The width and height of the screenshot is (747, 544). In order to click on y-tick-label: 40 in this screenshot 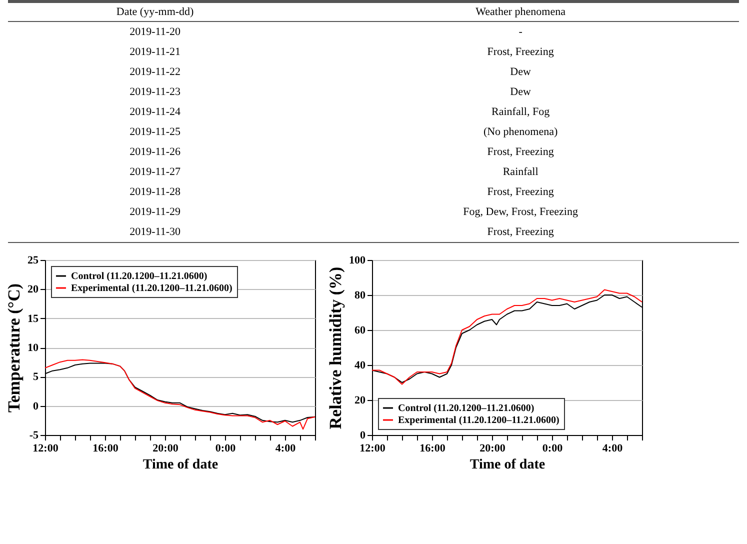, I will do `click(360, 366)`.